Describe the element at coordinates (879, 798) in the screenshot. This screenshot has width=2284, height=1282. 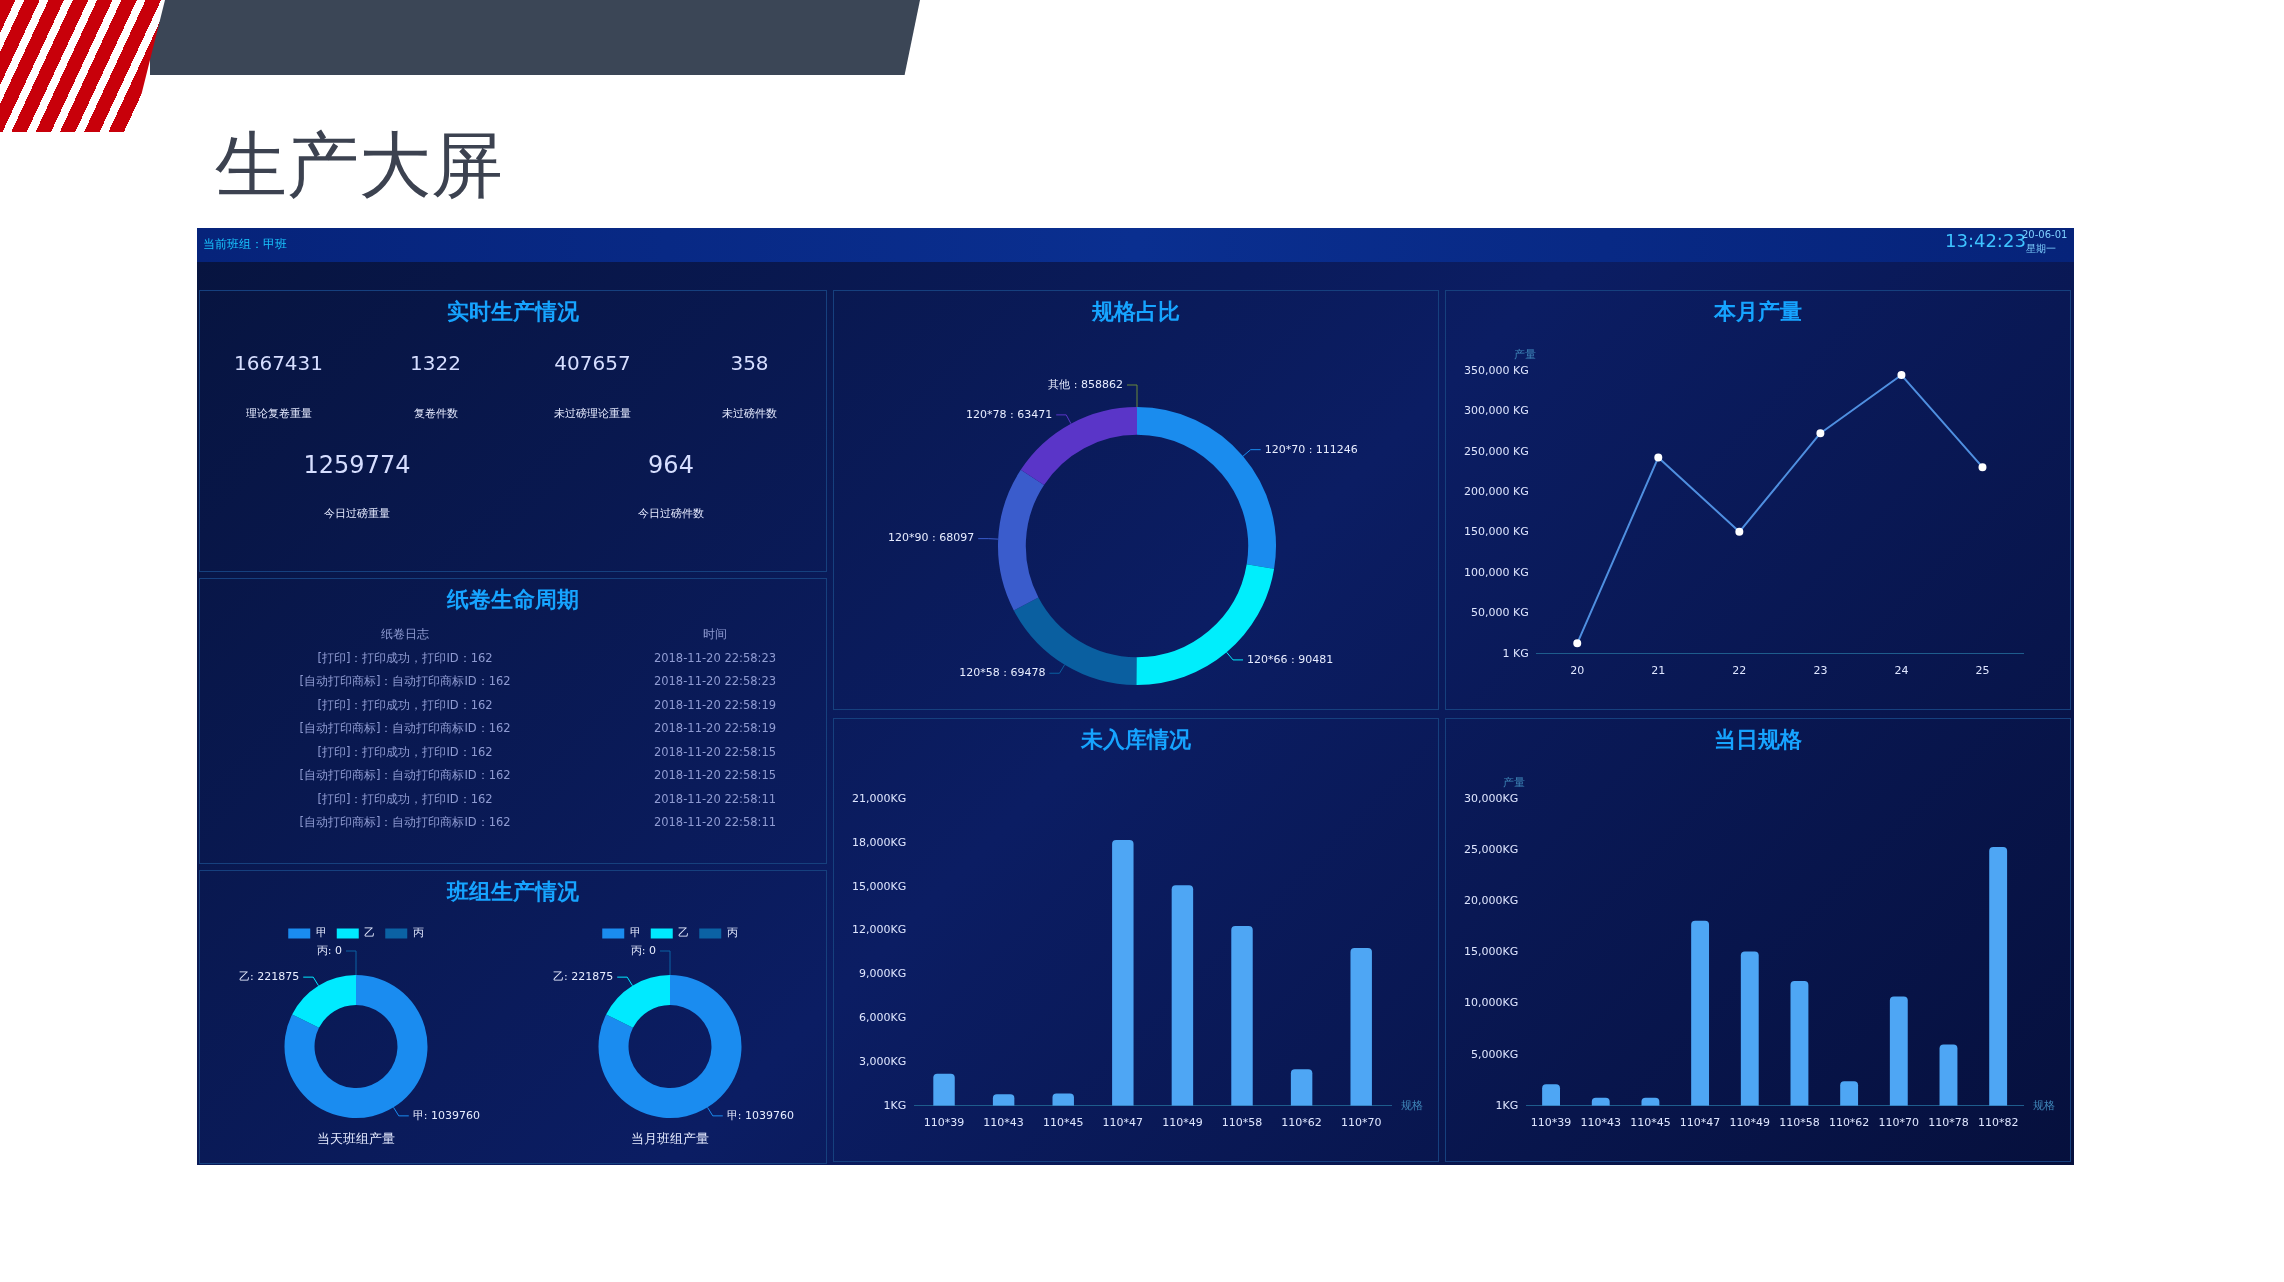
I see `y-tick-label: 21,000KG` at that location.